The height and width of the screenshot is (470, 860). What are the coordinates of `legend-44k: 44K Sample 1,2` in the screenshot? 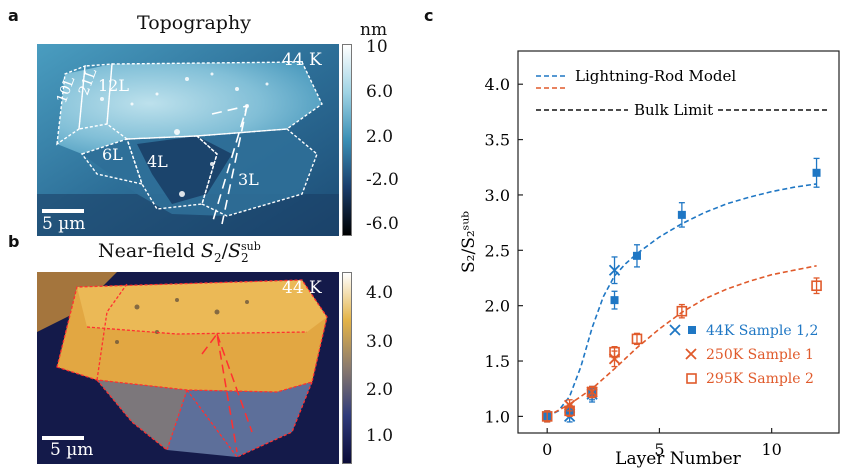 It's located at (743, 331).